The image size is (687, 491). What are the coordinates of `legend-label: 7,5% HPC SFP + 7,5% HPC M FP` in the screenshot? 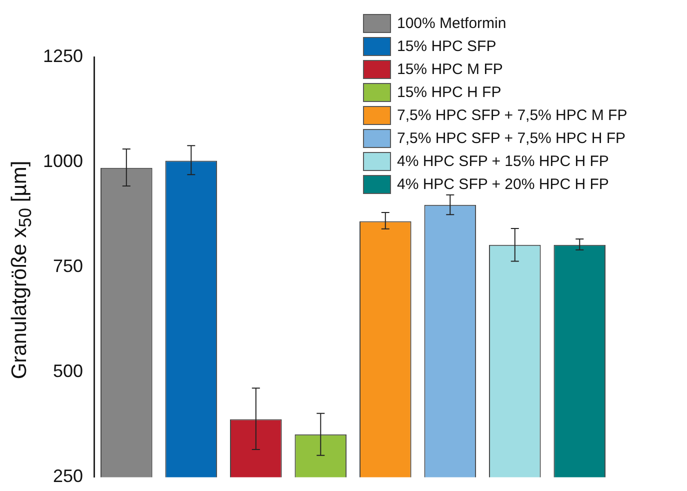 It's located at (512, 115).